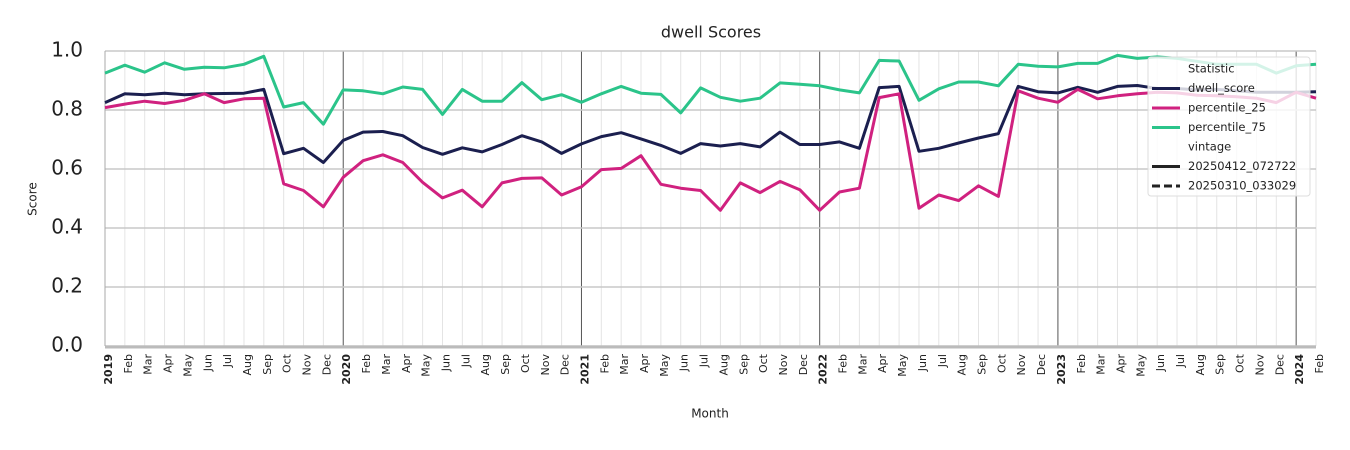 This screenshot has width=1350, height=450. Describe the element at coordinates (67, 286) in the screenshot. I see `y-tick-label: 0.2` at that location.